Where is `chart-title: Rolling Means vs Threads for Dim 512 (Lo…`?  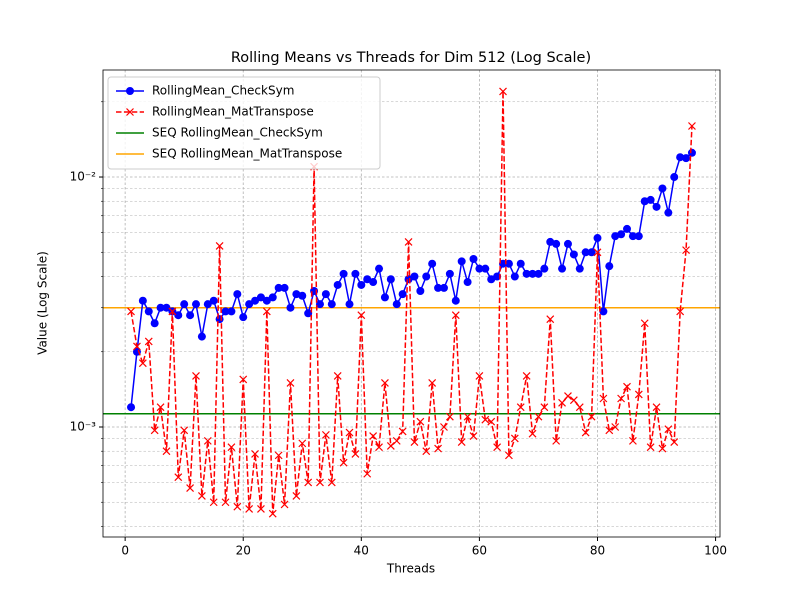
chart-title: Rolling Means vs Threads for Dim 512 (Lo… is located at coordinates (411, 58).